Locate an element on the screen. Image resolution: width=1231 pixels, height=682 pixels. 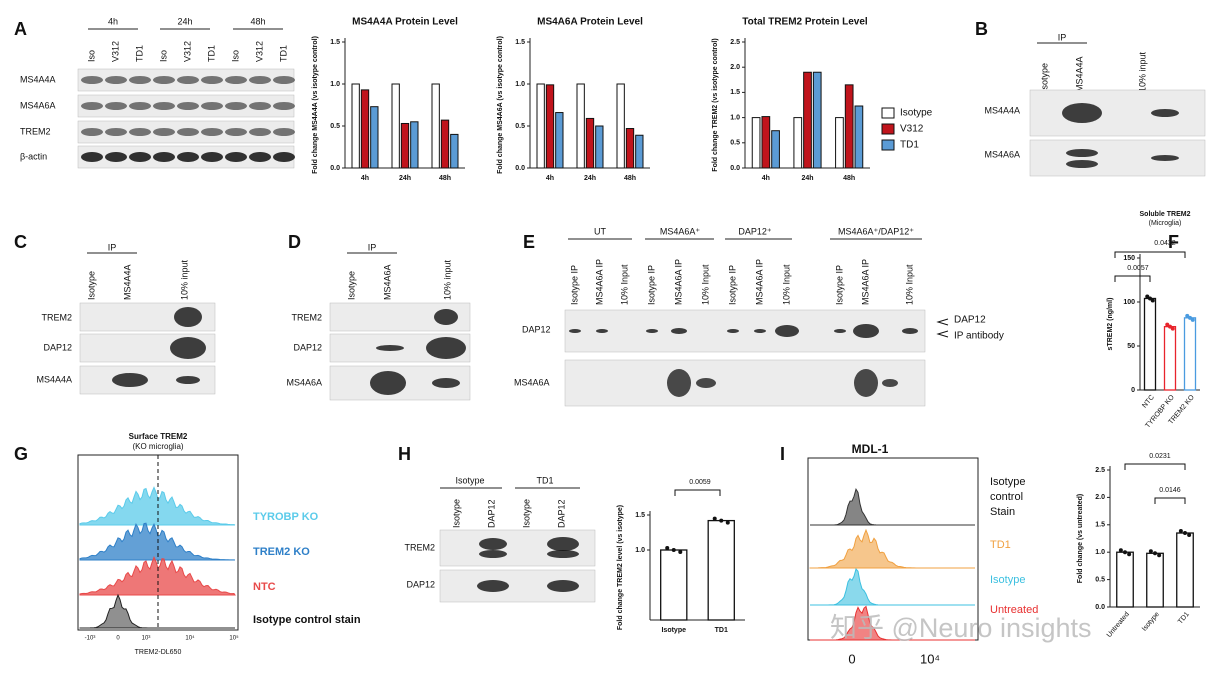
y-axis-label: Fold change MS4A6A (vs isotype control) is located at coordinates (500, 105).